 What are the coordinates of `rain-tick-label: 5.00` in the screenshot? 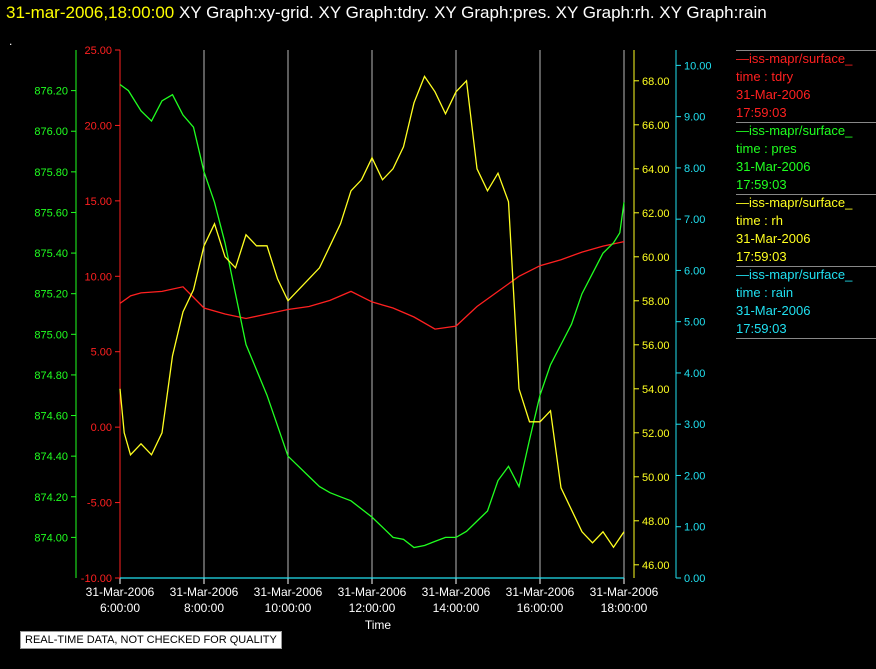 It's located at (694, 323).